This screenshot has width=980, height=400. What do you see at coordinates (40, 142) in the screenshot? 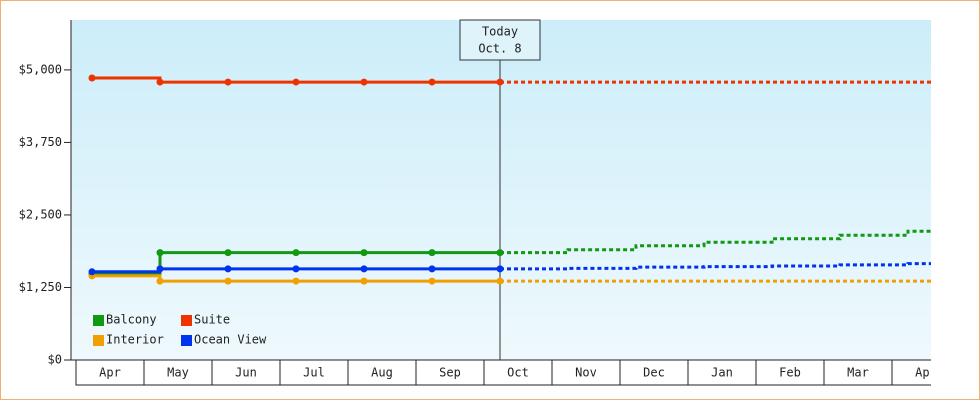
I see `y-tick-label: $3,750` at bounding box center [40, 142].